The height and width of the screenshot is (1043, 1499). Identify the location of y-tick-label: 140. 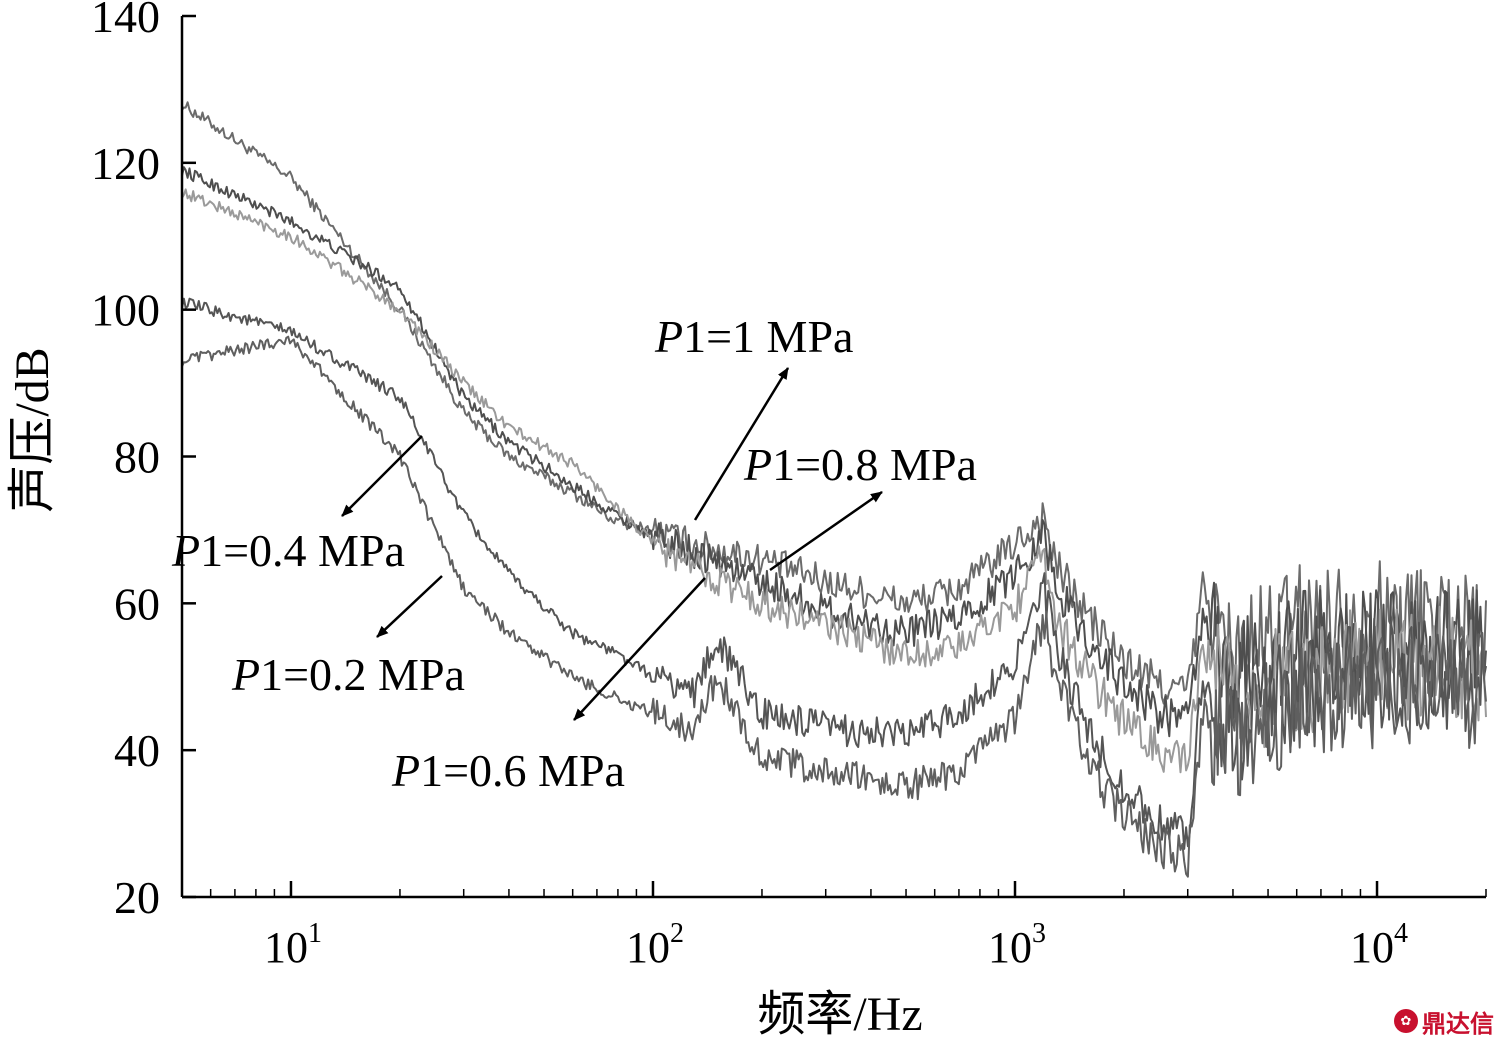
(125, 21).